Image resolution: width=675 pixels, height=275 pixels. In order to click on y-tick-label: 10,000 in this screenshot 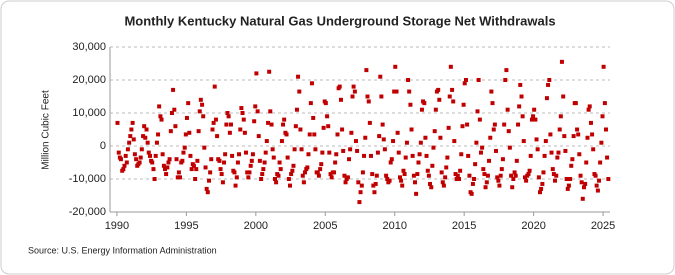, I will do `click(89, 113)`.